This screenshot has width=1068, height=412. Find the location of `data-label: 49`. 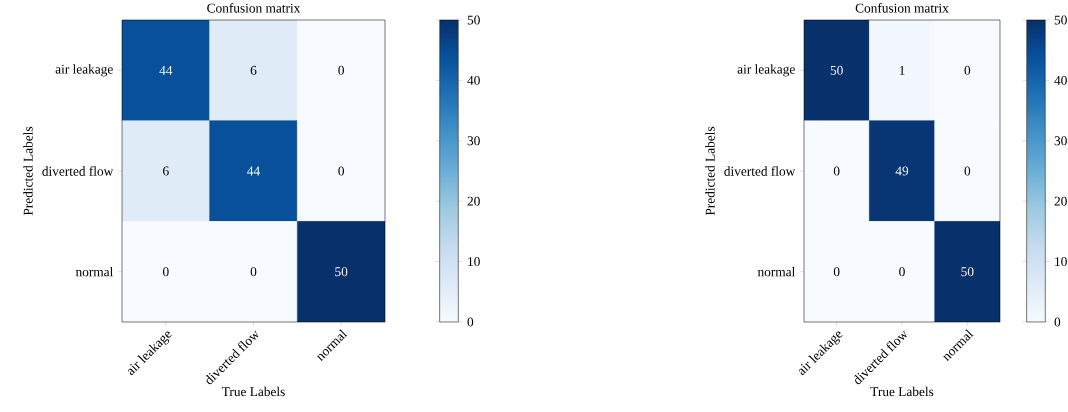

data-label: 49 is located at coordinates (902, 171).